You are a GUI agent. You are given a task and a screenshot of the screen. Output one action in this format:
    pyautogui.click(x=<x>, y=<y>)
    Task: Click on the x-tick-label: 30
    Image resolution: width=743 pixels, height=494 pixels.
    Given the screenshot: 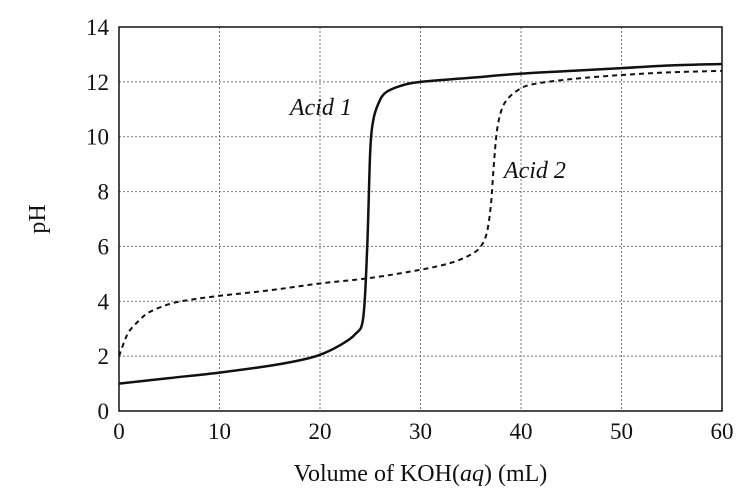 What is the action you would take?
    pyautogui.click(x=420, y=431)
    